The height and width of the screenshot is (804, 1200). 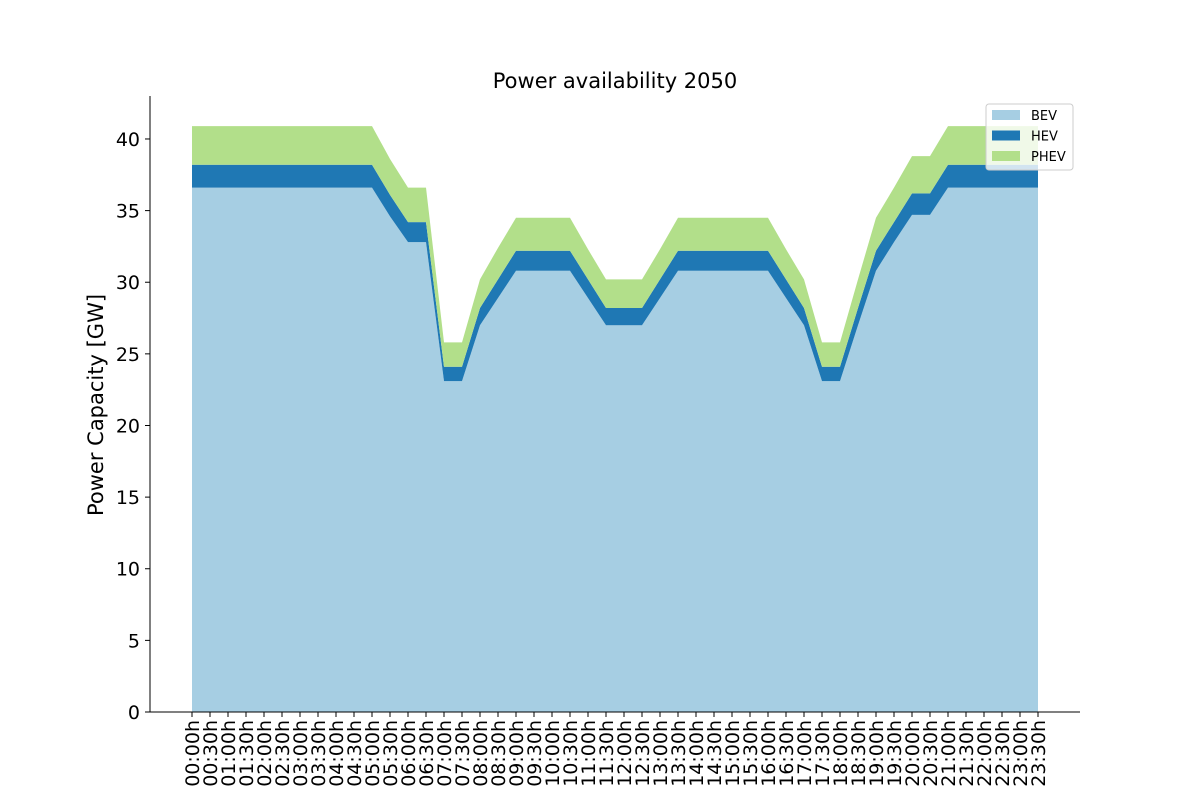 I want to click on x-tick-label: 15:00h, so click(x=733, y=753).